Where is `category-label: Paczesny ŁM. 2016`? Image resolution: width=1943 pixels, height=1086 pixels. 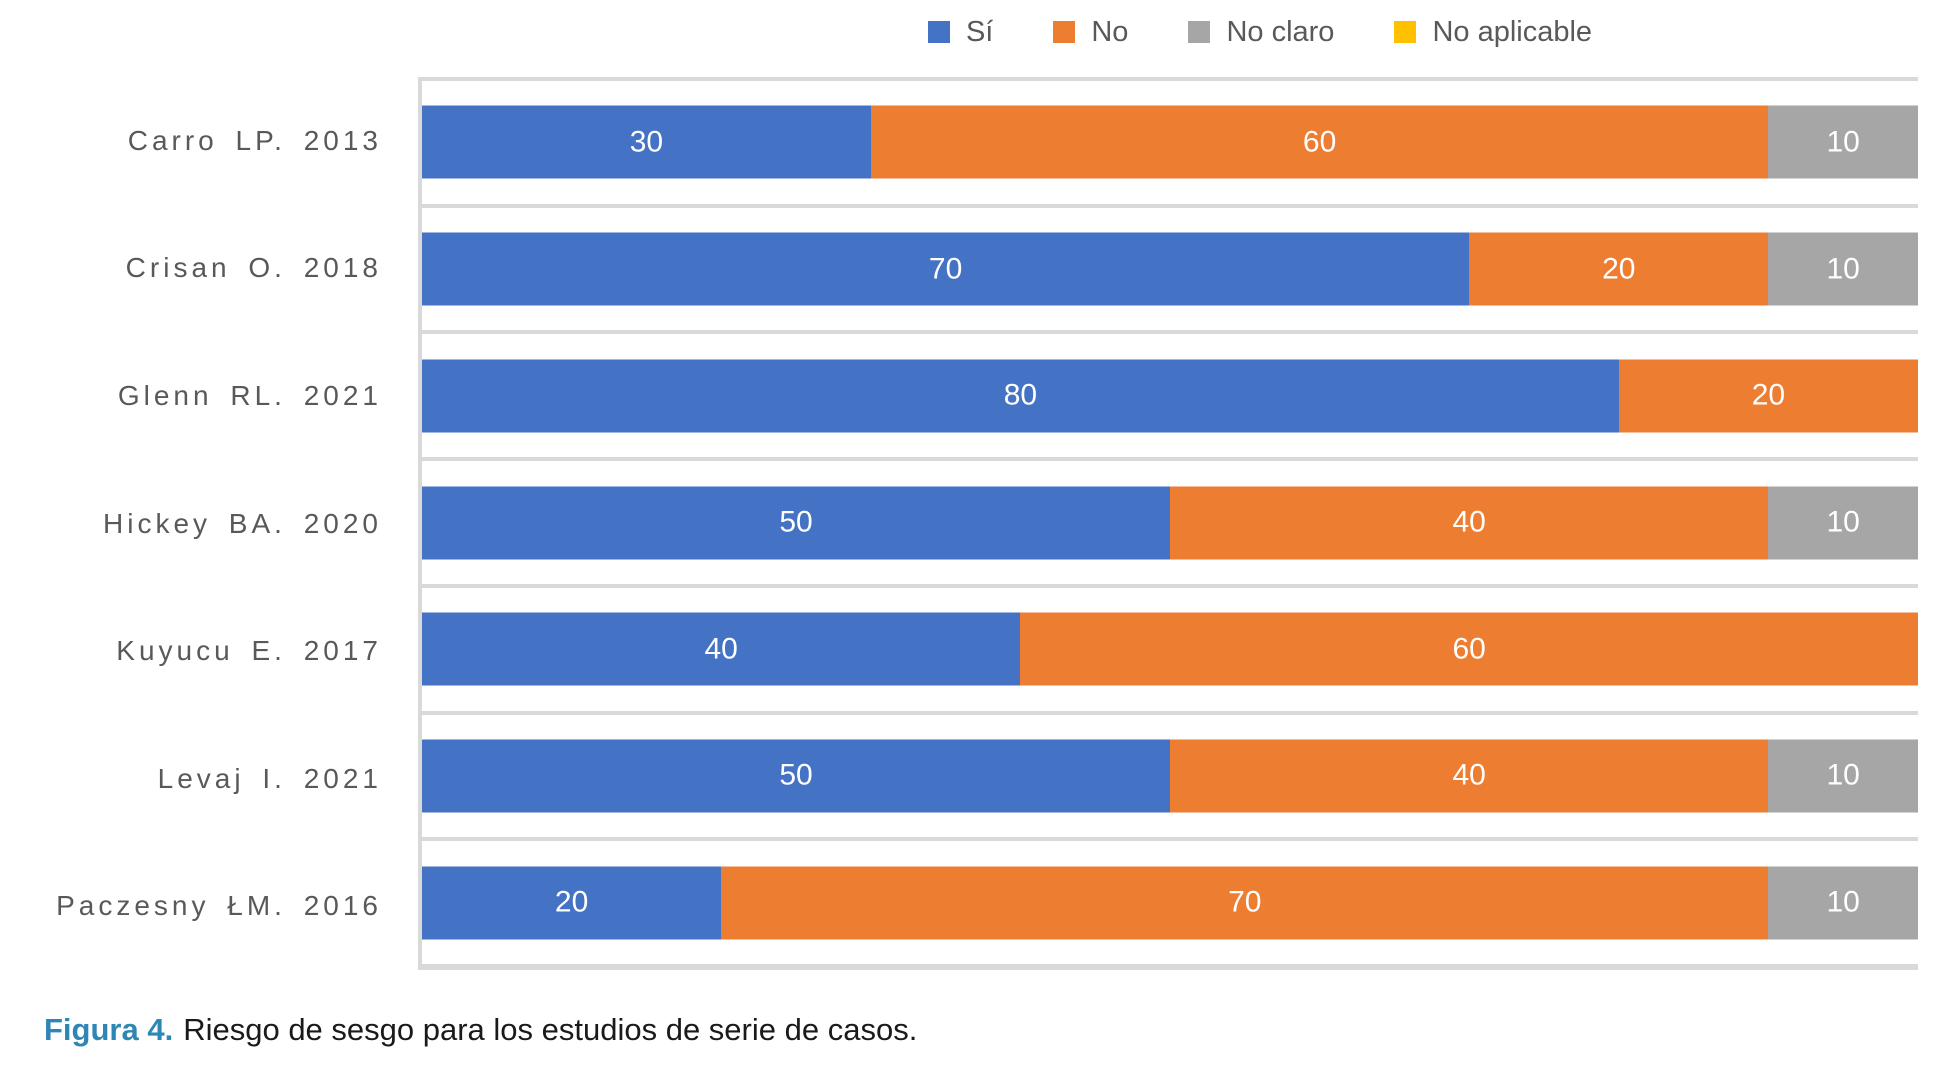
category-label: Paczesny ŁM. 2016 is located at coordinates (219, 906).